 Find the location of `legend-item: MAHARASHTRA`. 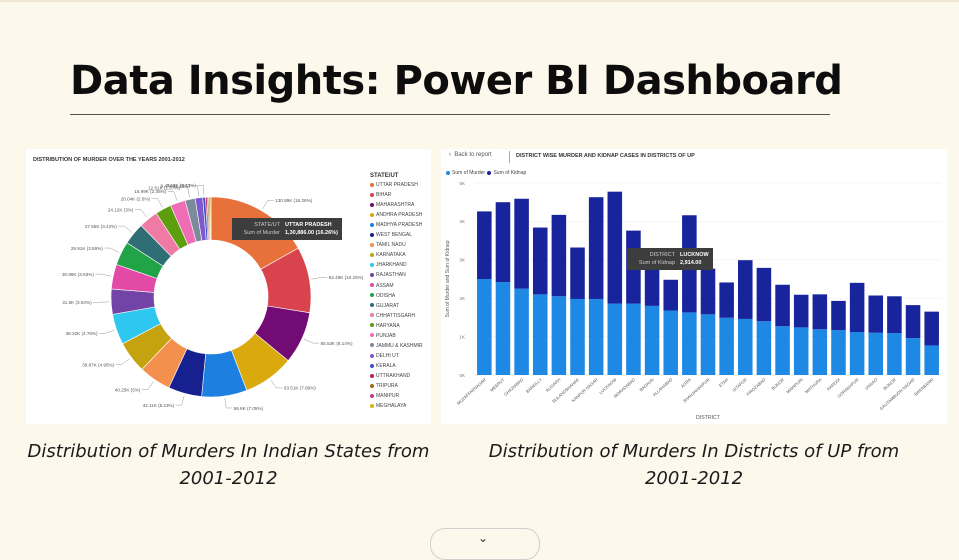

legend-item: MAHARASHTRA is located at coordinates (392, 205).